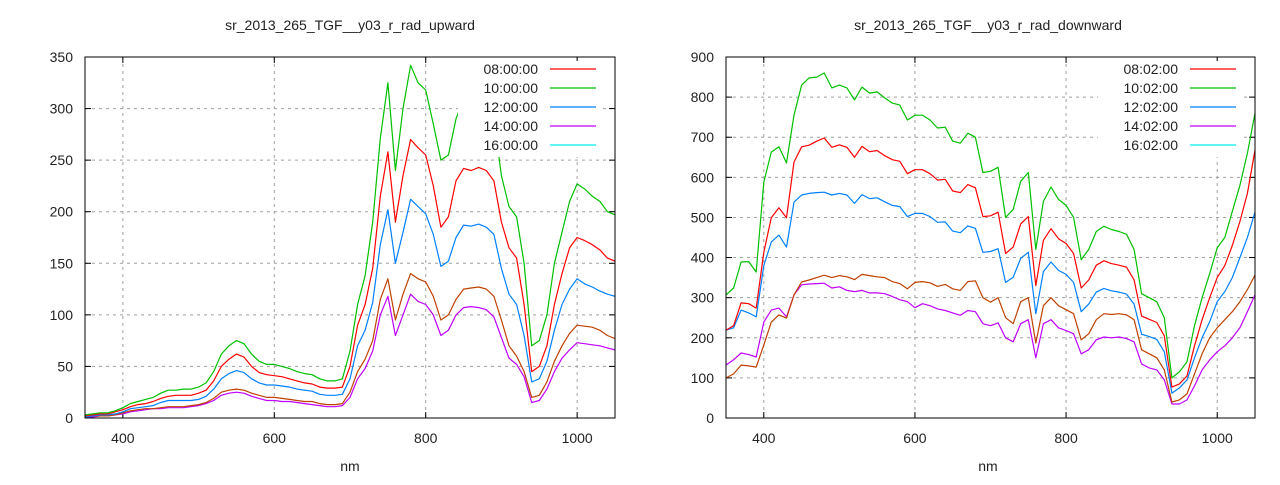 This screenshot has height=485, width=1280. I want to click on y-tick-label: 350, so click(62, 57).